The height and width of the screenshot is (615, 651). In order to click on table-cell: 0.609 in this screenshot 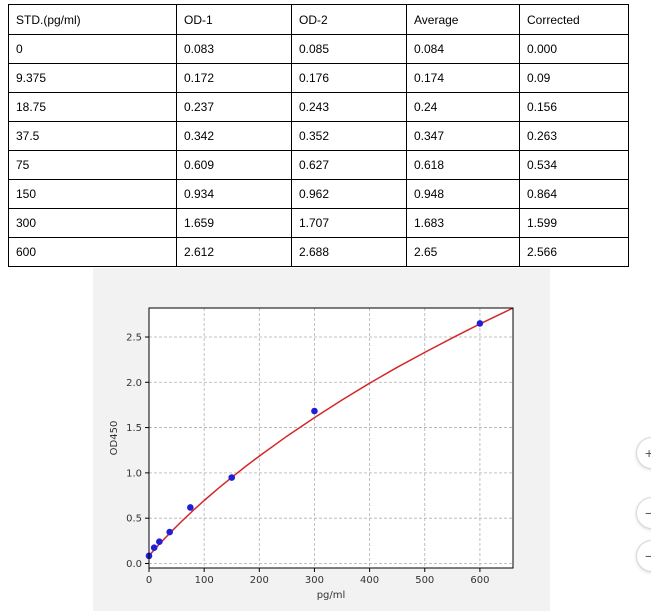, I will do `click(234, 165)`.